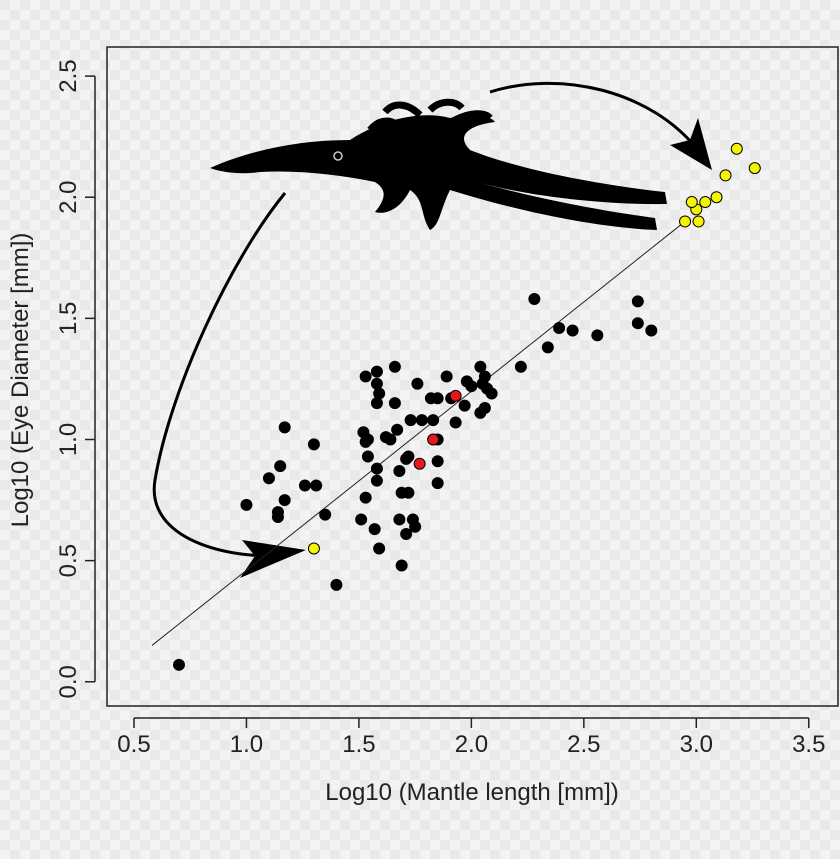  What do you see at coordinates (471, 792) in the screenshot?
I see `x-axis-label: Log10 (Mantle length [mm])` at bounding box center [471, 792].